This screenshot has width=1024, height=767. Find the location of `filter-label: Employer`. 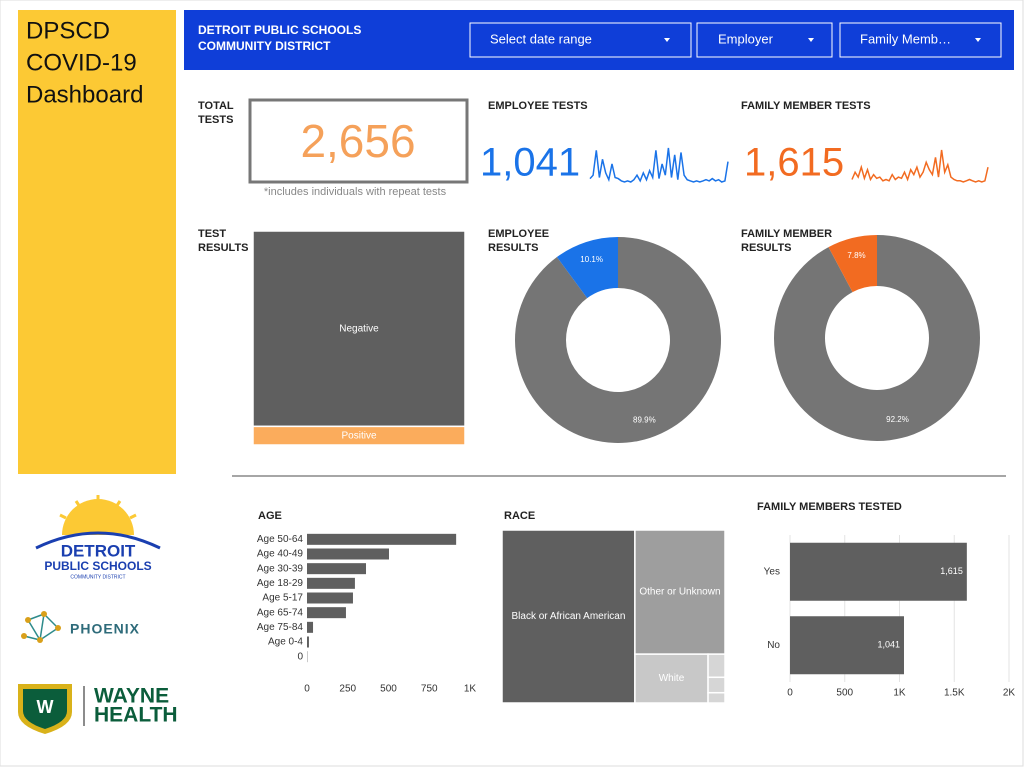

filter-label: Employer is located at coordinates (746, 38).